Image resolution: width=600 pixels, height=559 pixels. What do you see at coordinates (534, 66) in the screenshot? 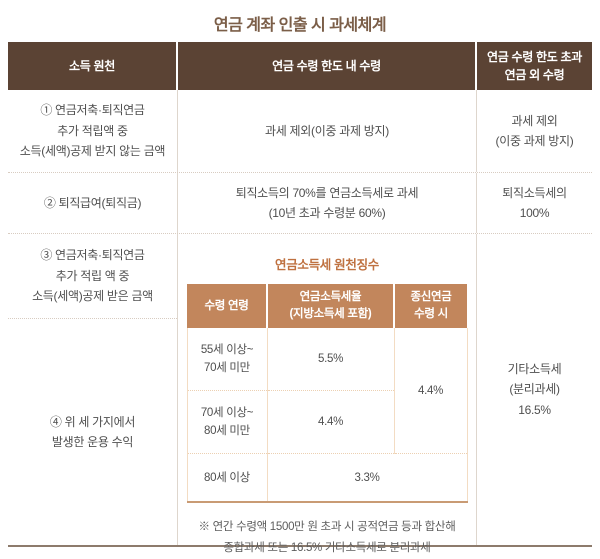
I see `header-over-limit: 연금 수령 한도 초과 연금 외 수령` at bounding box center [534, 66].